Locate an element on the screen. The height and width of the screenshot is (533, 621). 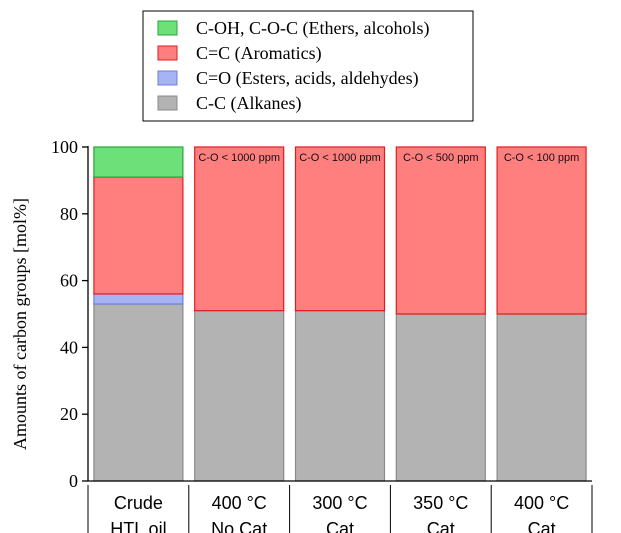
y-tick-label-40: 40 is located at coordinates (69, 347).